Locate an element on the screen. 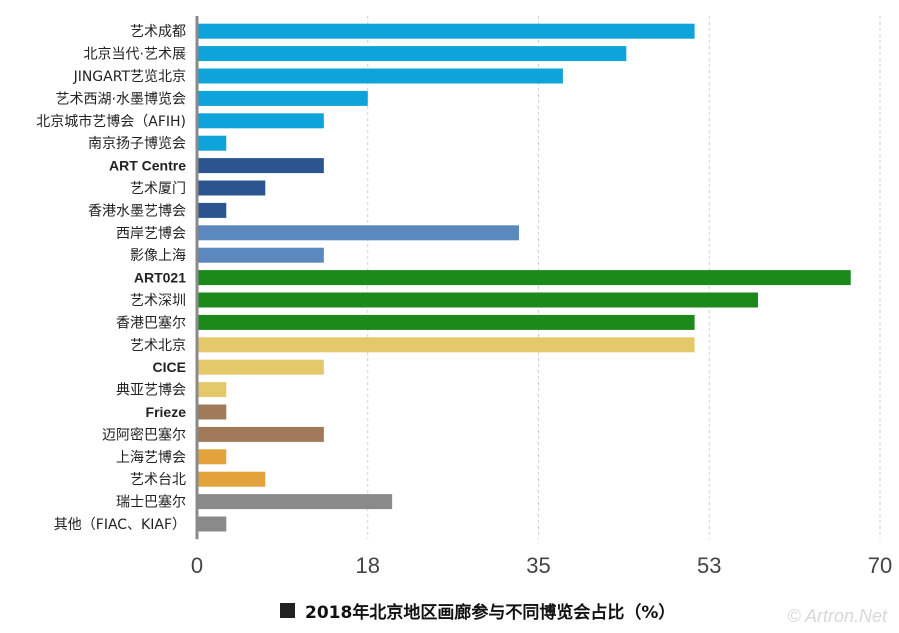 Image resolution: width=899 pixels, height=633 pixels. category-label: 艺术深圳 is located at coordinates (158, 301).